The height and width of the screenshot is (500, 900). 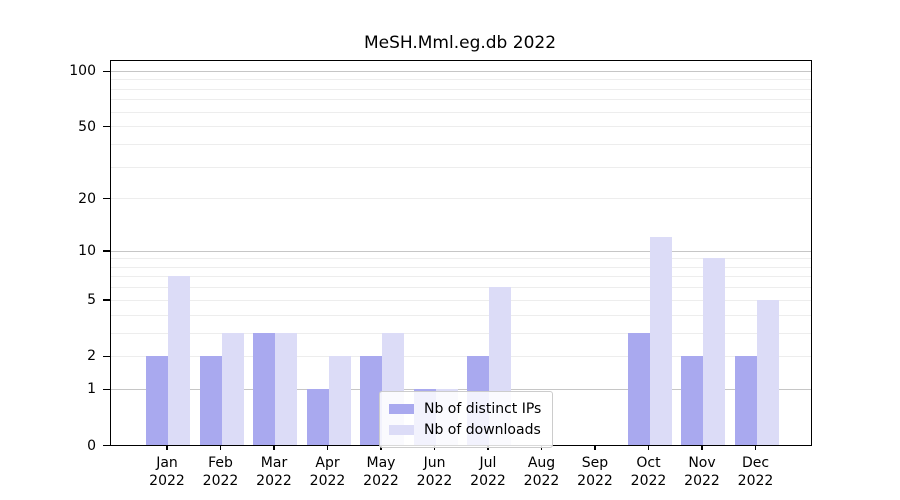 What do you see at coordinates (167, 472) in the screenshot?
I see `x-tick-label: Jan 2022` at bounding box center [167, 472].